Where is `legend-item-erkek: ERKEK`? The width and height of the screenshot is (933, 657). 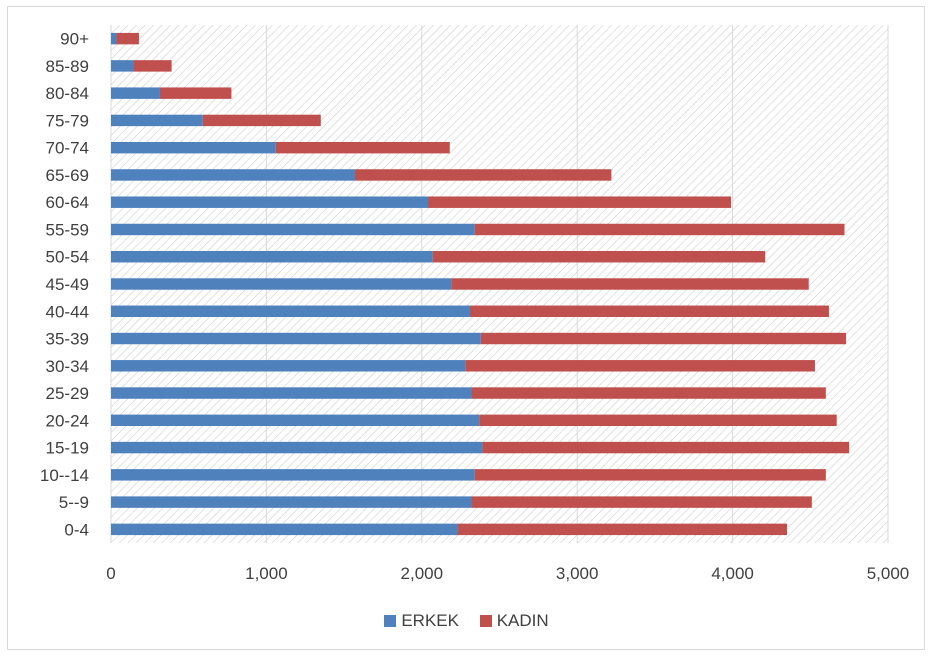
legend-item-erkek: ERKEK is located at coordinates (421, 621).